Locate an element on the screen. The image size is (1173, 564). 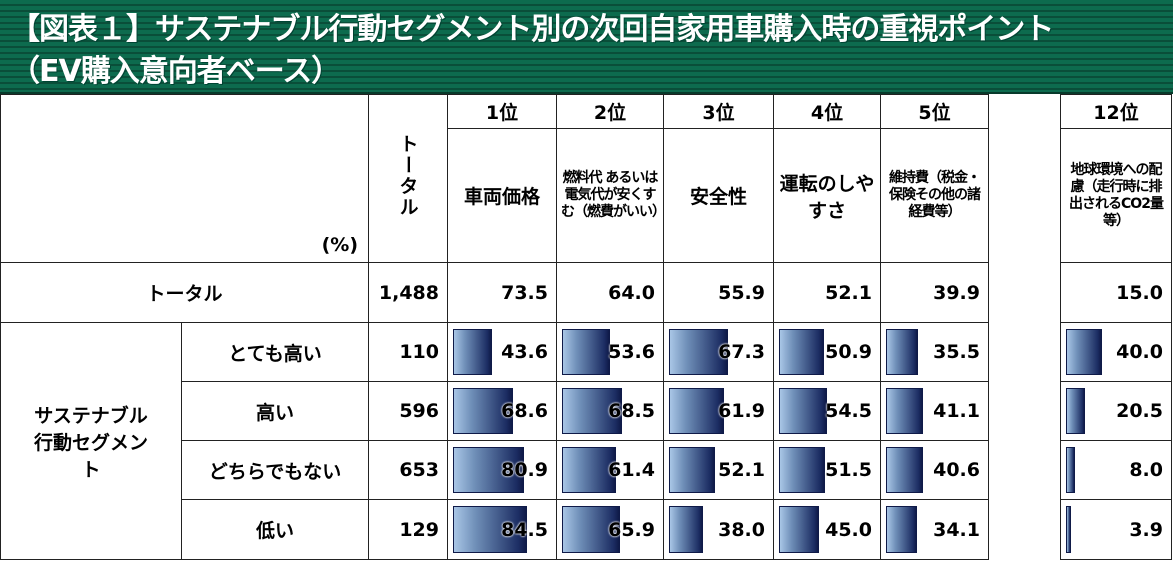
column-header: 地球環境への配慮（走行時に排出されるCO2量等） is located at coordinates (1116, 195).